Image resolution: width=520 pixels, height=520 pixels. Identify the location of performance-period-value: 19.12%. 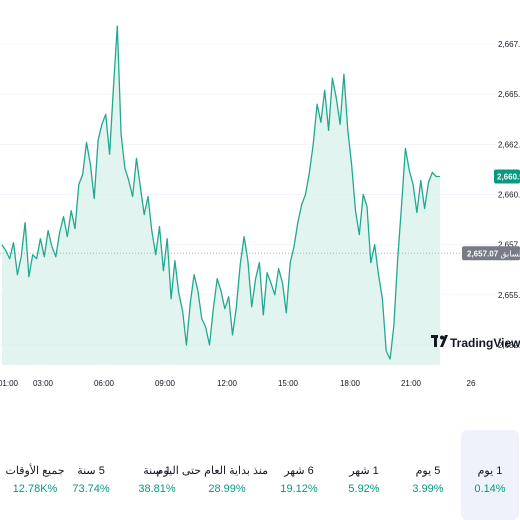
(299, 489).